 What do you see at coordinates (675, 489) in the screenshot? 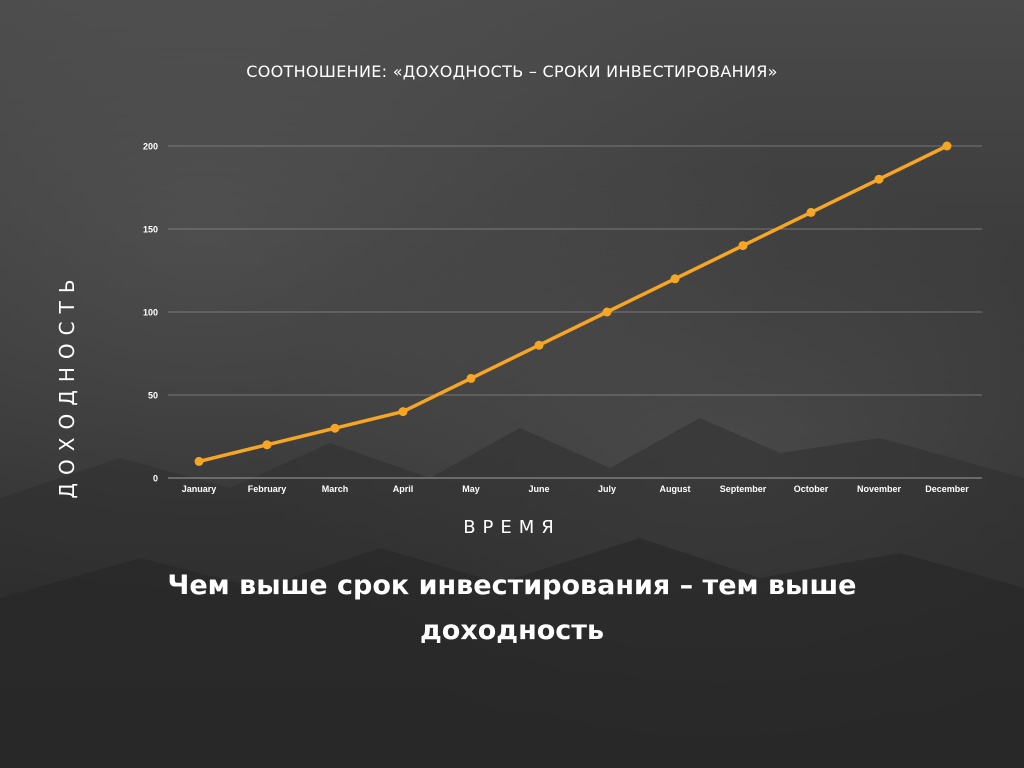
I see `x-tick-label: August` at bounding box center [675, 489].